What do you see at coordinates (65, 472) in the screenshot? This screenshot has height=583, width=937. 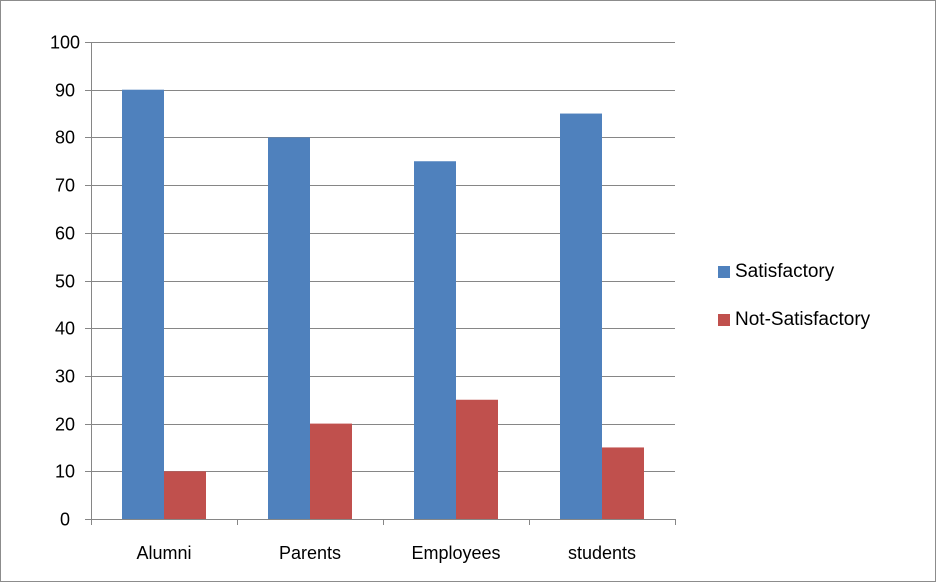 I see `y-tick-label-10: 10` at bounding box center [65, 472].